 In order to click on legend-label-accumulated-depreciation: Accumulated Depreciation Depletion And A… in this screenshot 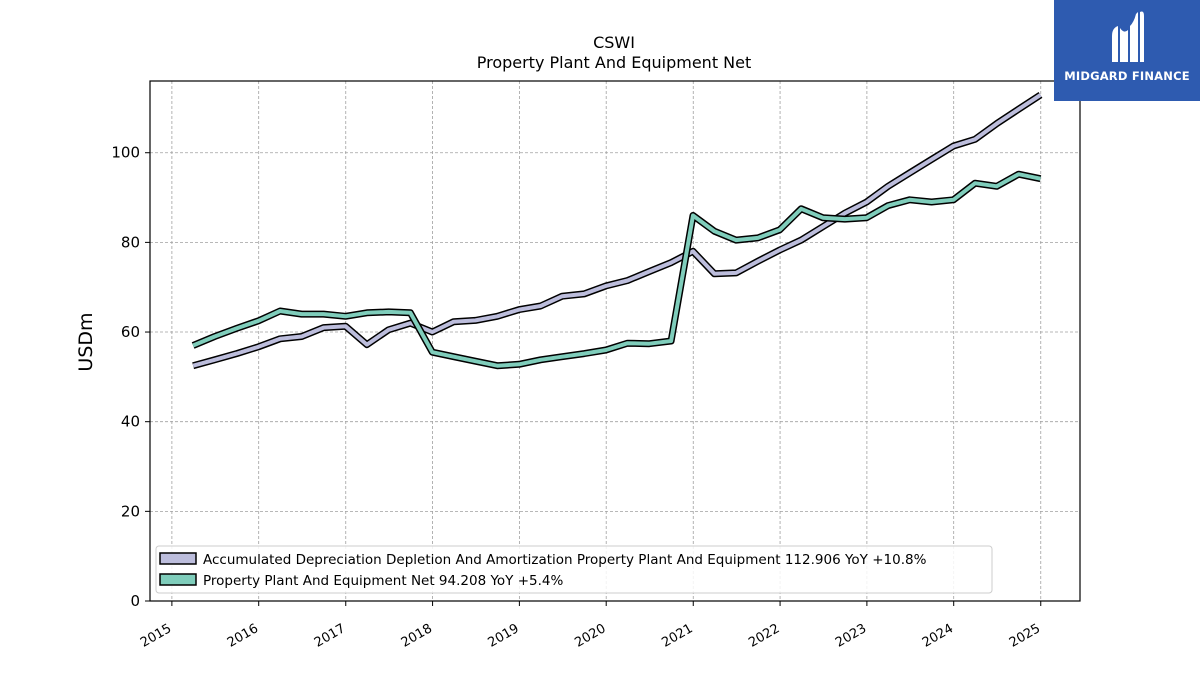, I will do `click(565, 560)`.